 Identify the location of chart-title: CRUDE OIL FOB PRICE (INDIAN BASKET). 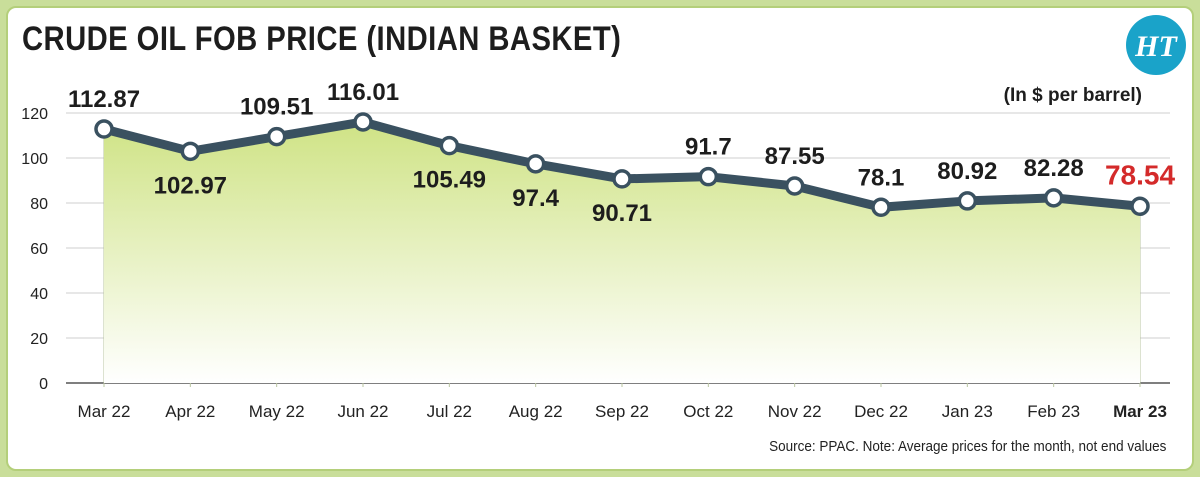
(322, 39).